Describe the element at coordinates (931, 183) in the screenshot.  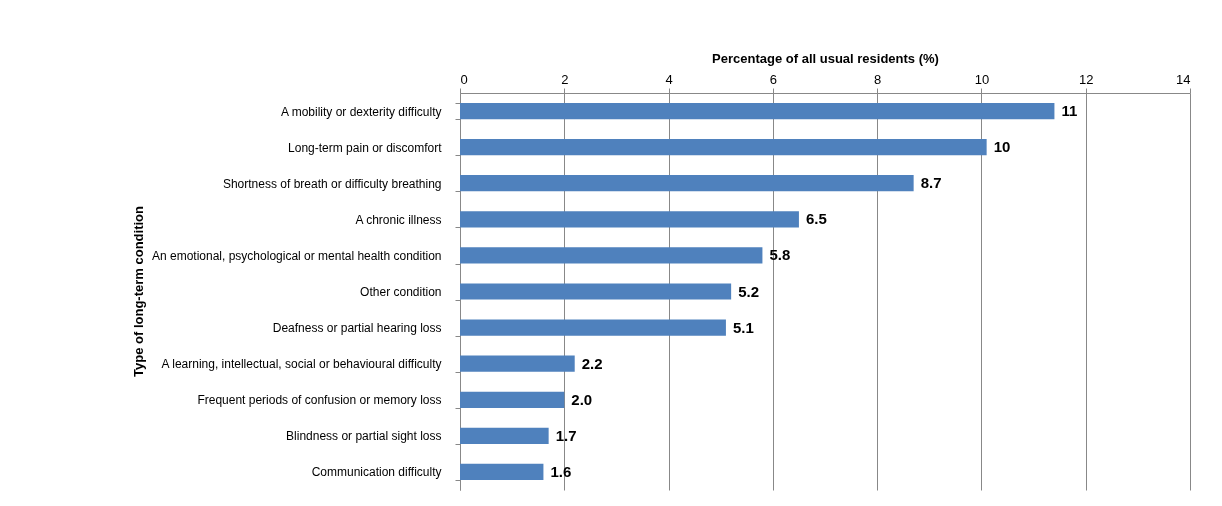
I see `data-label: 8.7` at that location.